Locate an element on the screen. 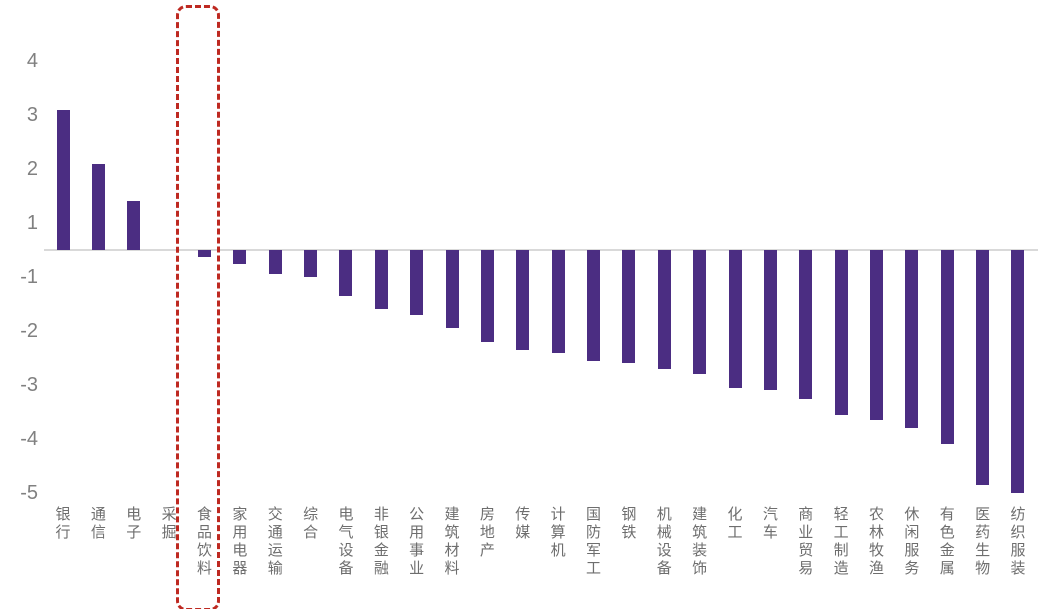  category-label-char: 林 is located at coordinates (876, 533).